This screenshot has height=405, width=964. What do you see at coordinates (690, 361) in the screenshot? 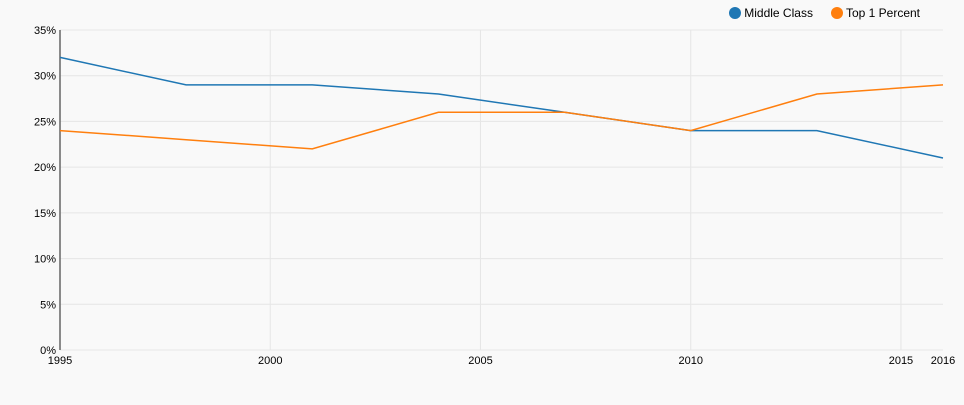
I see `x-tick-label: 2010` at bounding box center [690, 361].